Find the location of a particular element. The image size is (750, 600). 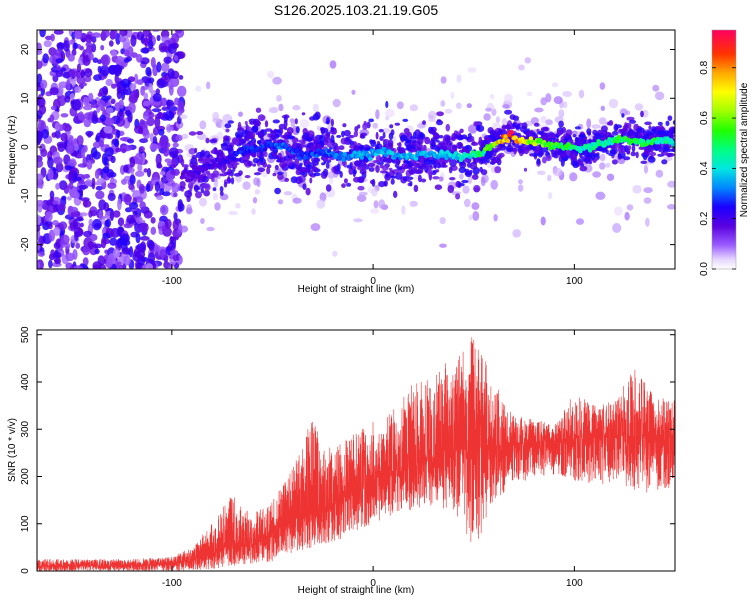

y-tick-label: 0 is located at coordinates (25, 147).